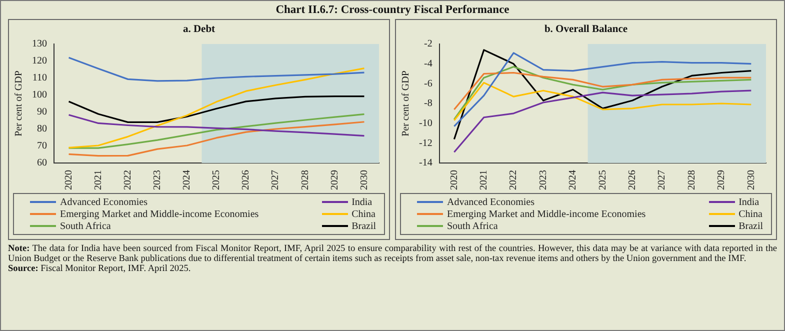  I want to click on y-tick-label: -10, so click(425, 123).